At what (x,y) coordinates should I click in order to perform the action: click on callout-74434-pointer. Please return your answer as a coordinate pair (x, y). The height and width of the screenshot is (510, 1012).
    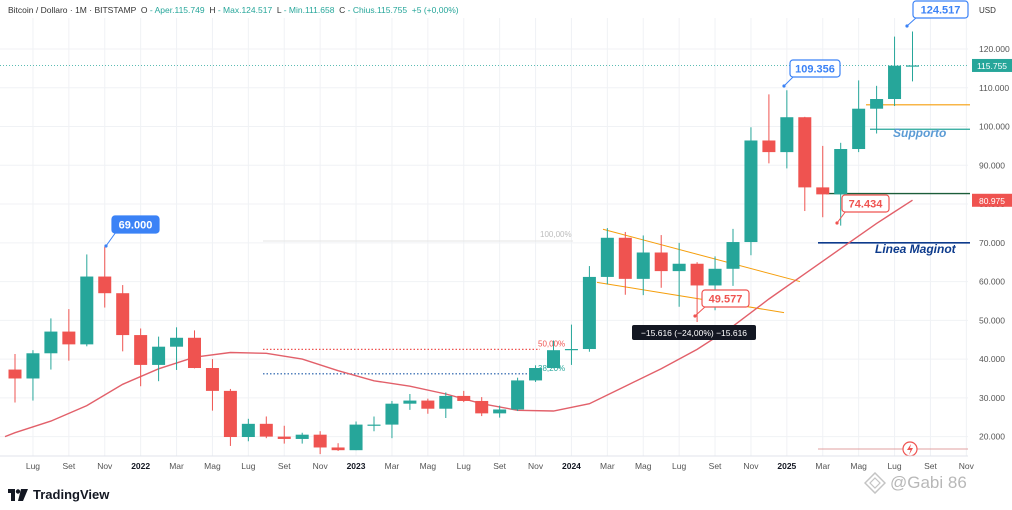
    Looking at the image, I should click on (841, 217).